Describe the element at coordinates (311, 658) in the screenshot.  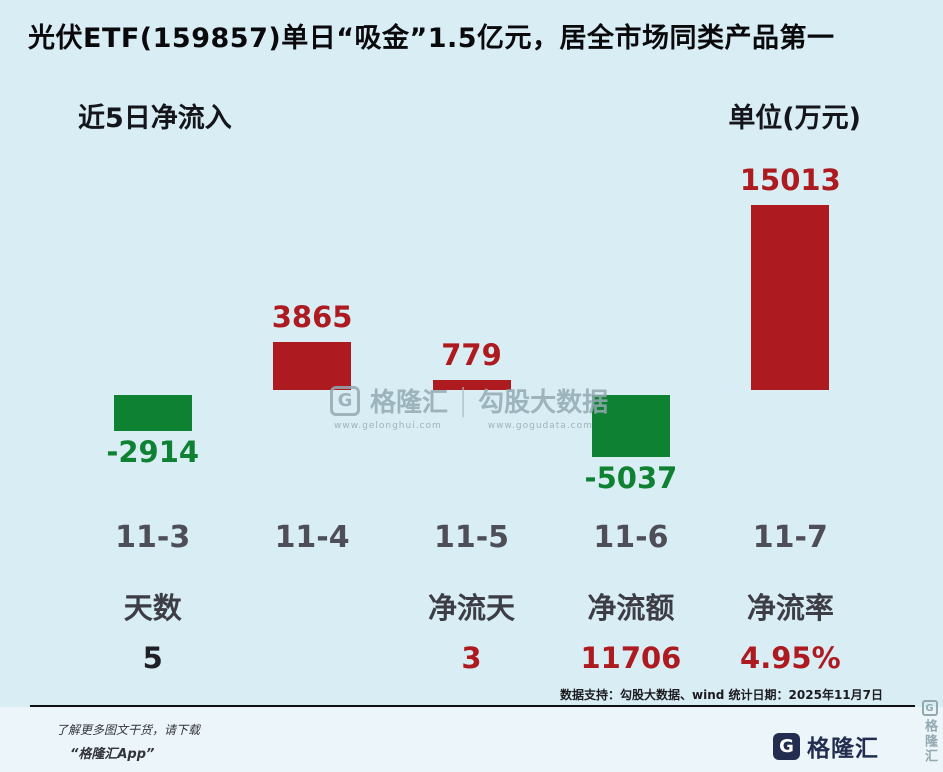
I see `stat-value-empty` at that location.